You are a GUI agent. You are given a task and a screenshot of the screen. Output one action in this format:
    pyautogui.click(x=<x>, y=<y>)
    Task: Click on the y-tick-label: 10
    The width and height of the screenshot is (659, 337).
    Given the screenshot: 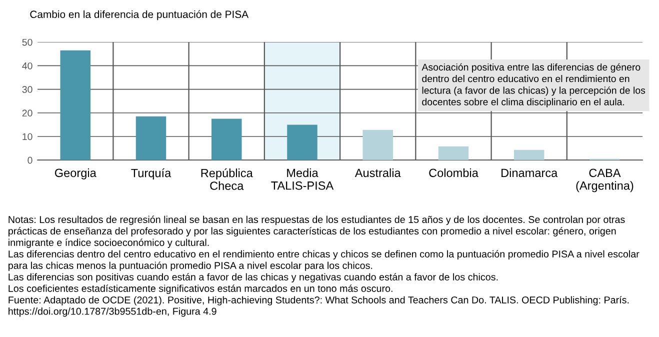 What is the action you would take?
    pyautogui.click(x=27, y=136)
    